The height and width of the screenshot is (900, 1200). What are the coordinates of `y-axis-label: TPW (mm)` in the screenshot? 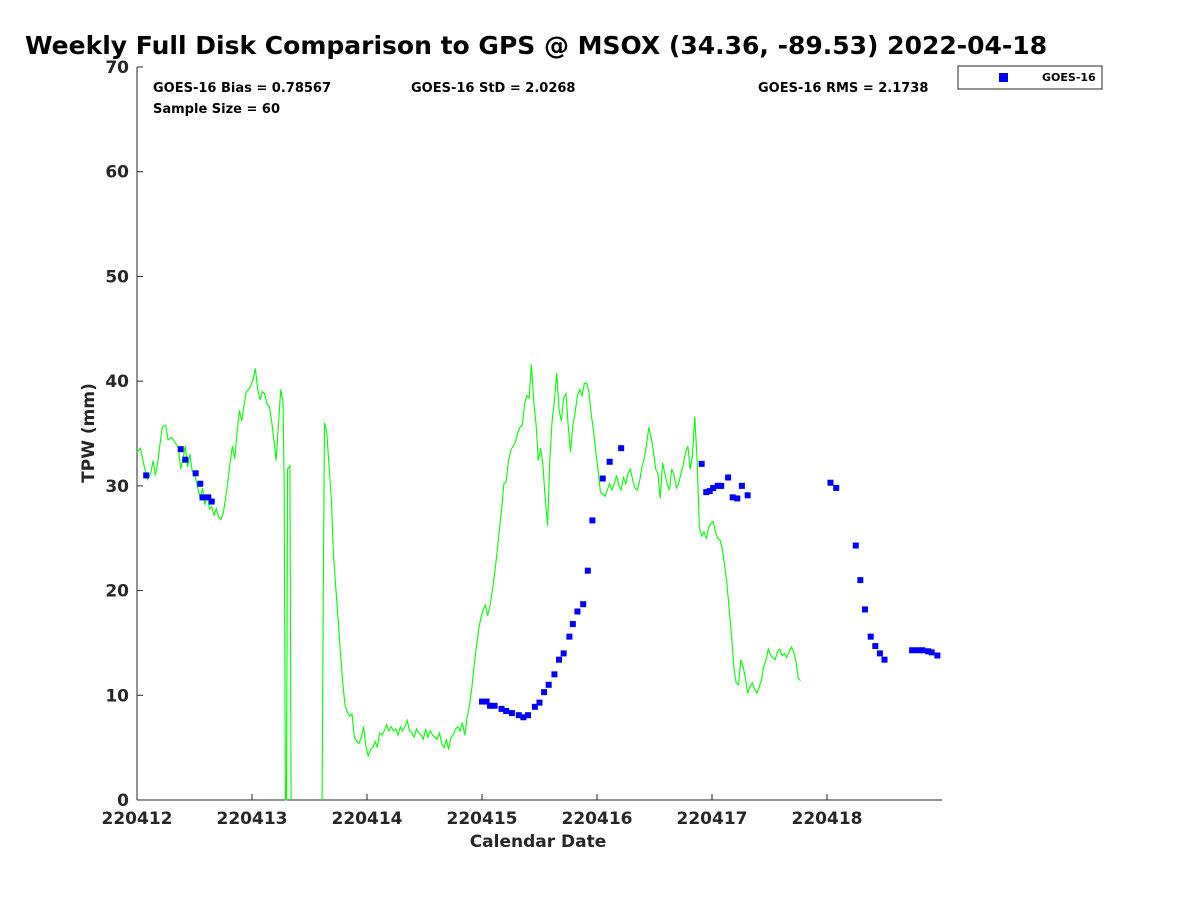 It's located at (89, 433).